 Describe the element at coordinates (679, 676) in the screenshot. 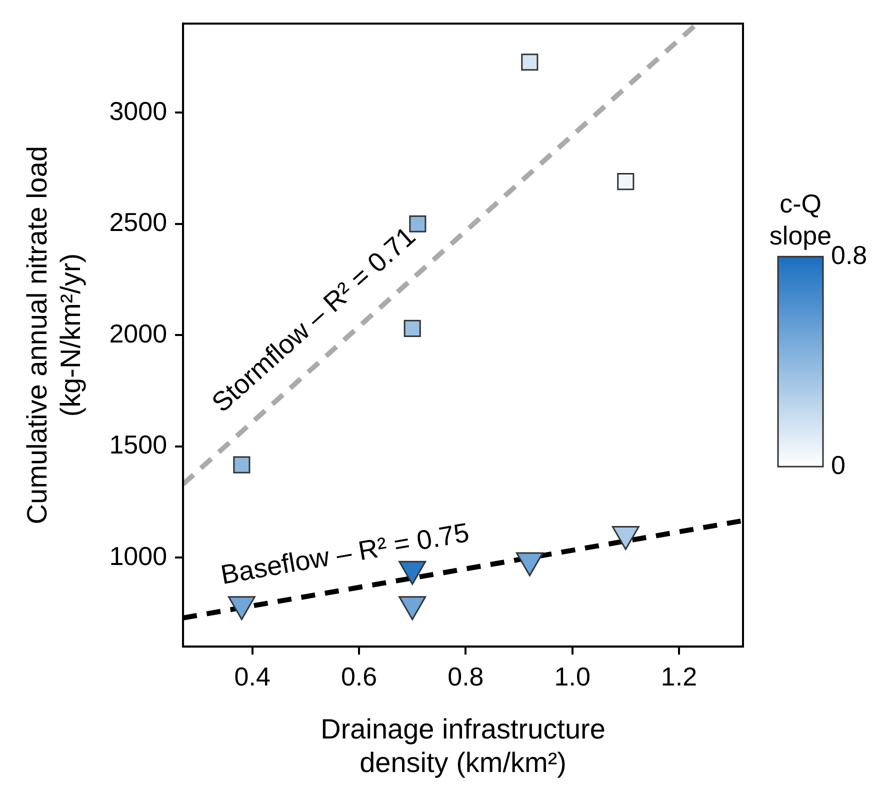

I see `x-tick-label: 1.2` at that location.